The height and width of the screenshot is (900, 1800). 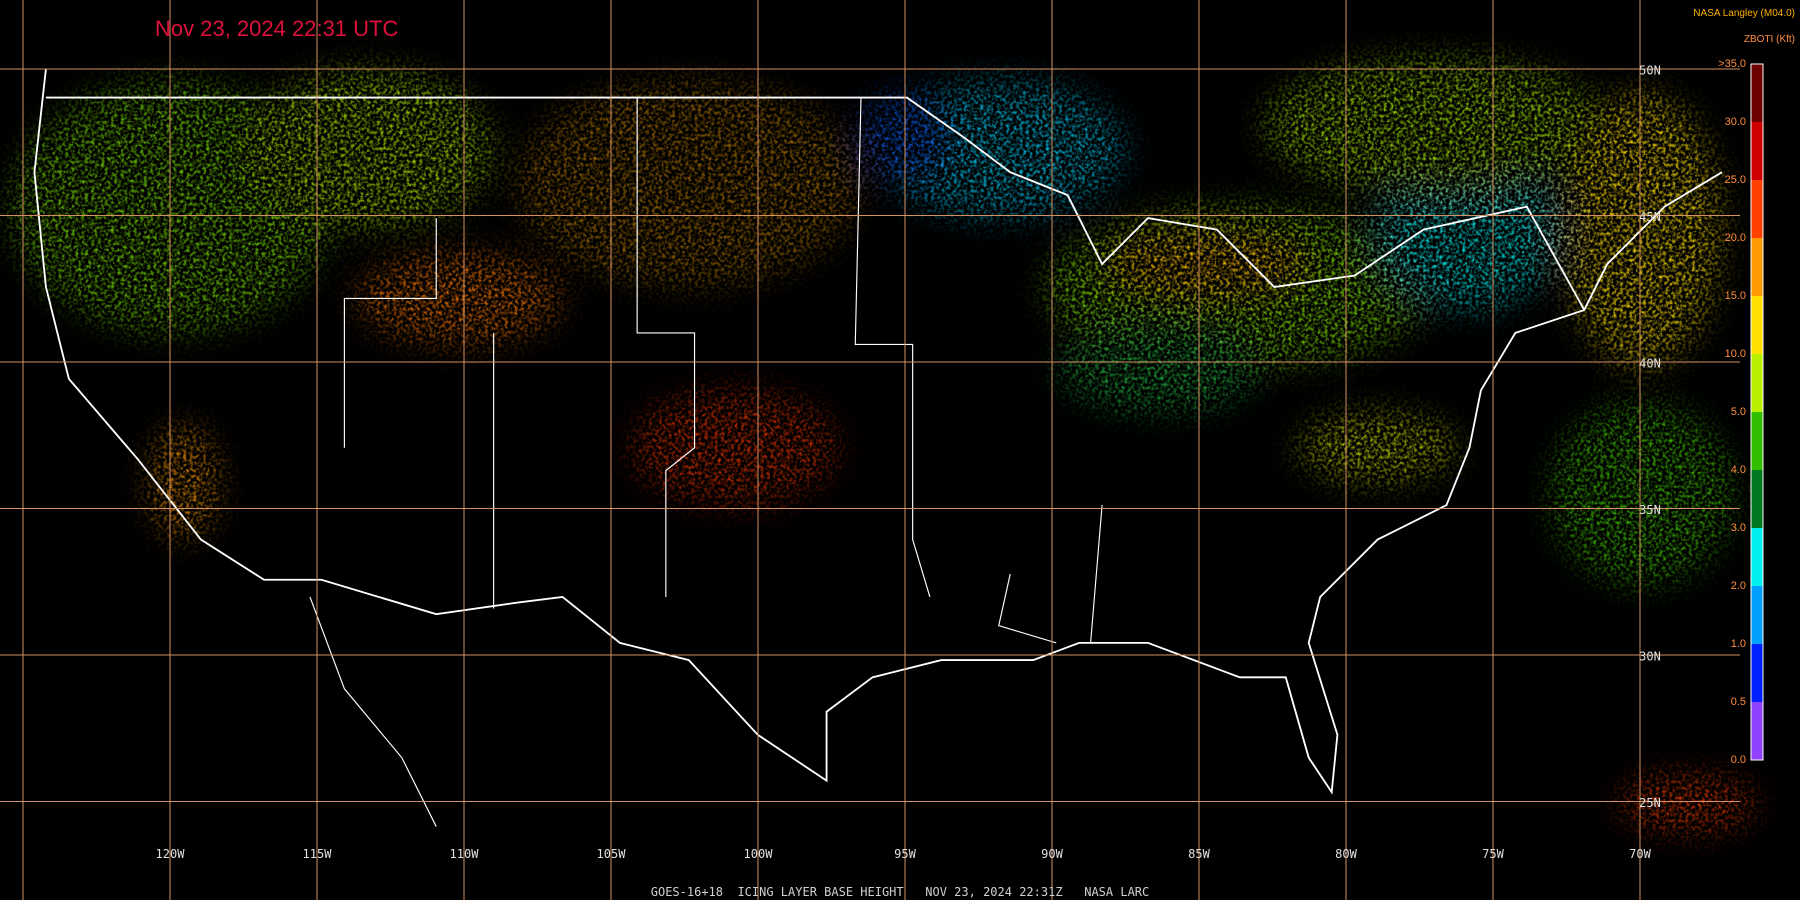 What do you see at coordinates (318, 854) in the screenshot?
I see `longitude-label: 115W` at bounding box center [318, 854].